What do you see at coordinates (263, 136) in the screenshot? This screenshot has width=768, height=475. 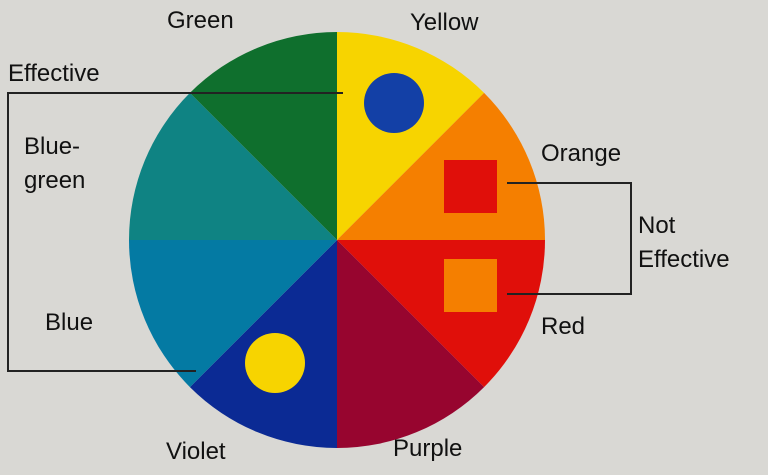 I see `segment-green` at bounding box center [263, 136].